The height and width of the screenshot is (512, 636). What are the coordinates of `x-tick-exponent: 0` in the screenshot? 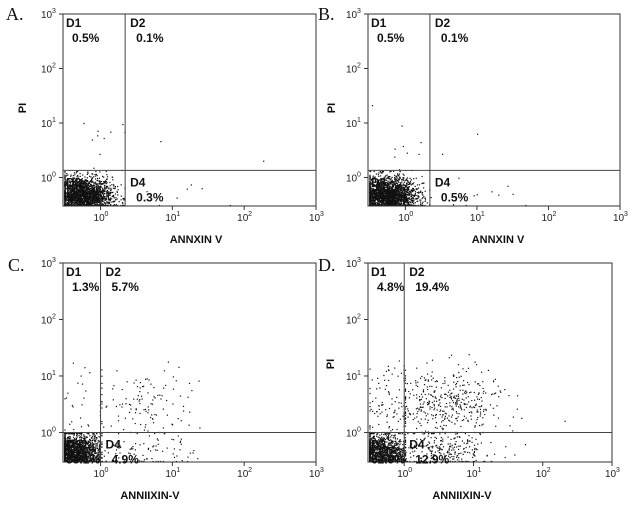 It's located at (107, 214).